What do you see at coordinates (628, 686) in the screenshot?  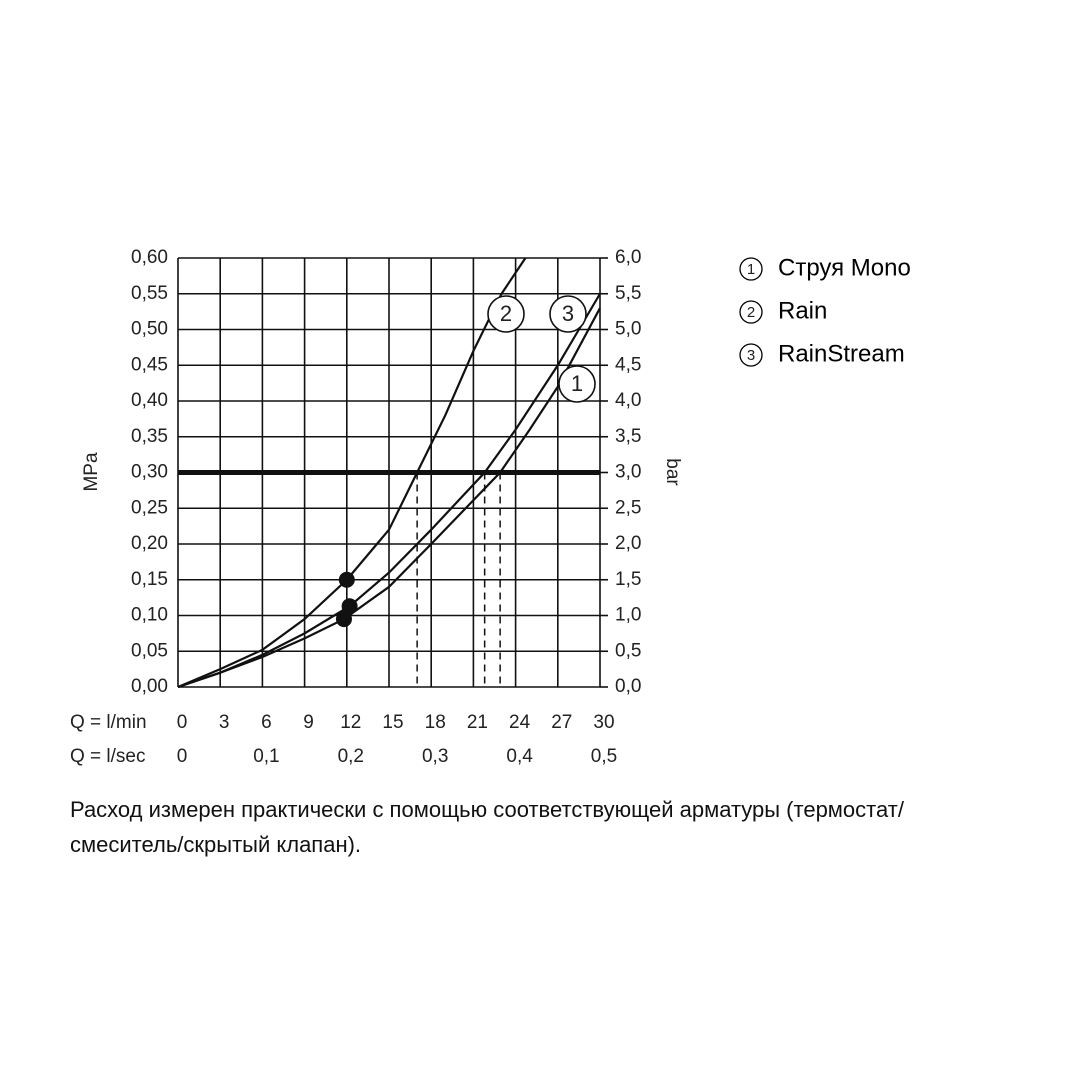 I see `y2-tick-label: 0,0` at bounding box center [628, 686].